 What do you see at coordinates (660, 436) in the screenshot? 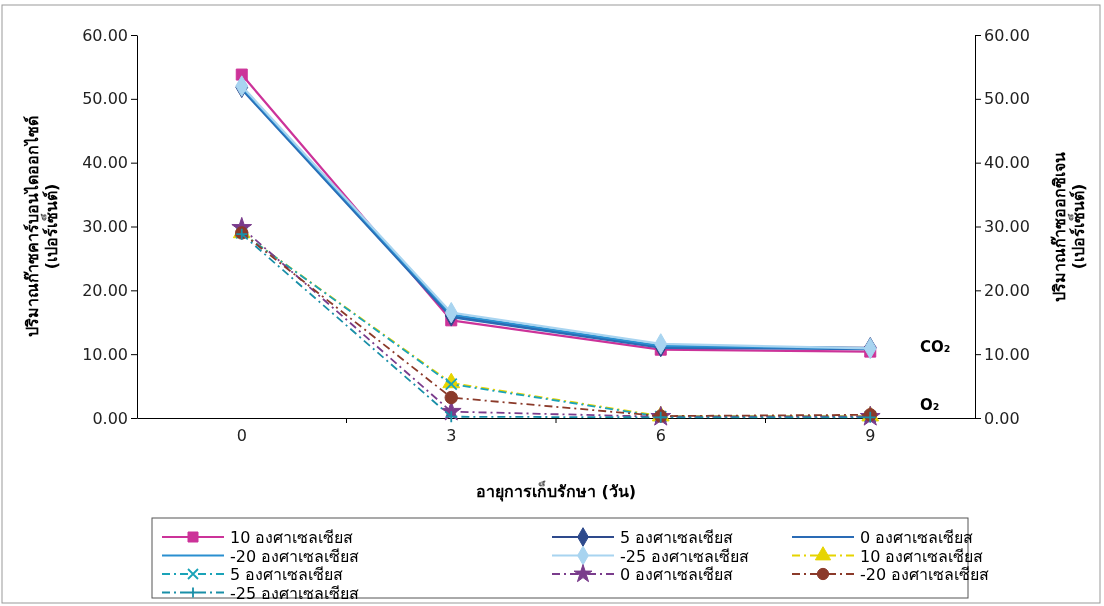
I see `x-tick-label: 6` at bounding box center [660, 436].